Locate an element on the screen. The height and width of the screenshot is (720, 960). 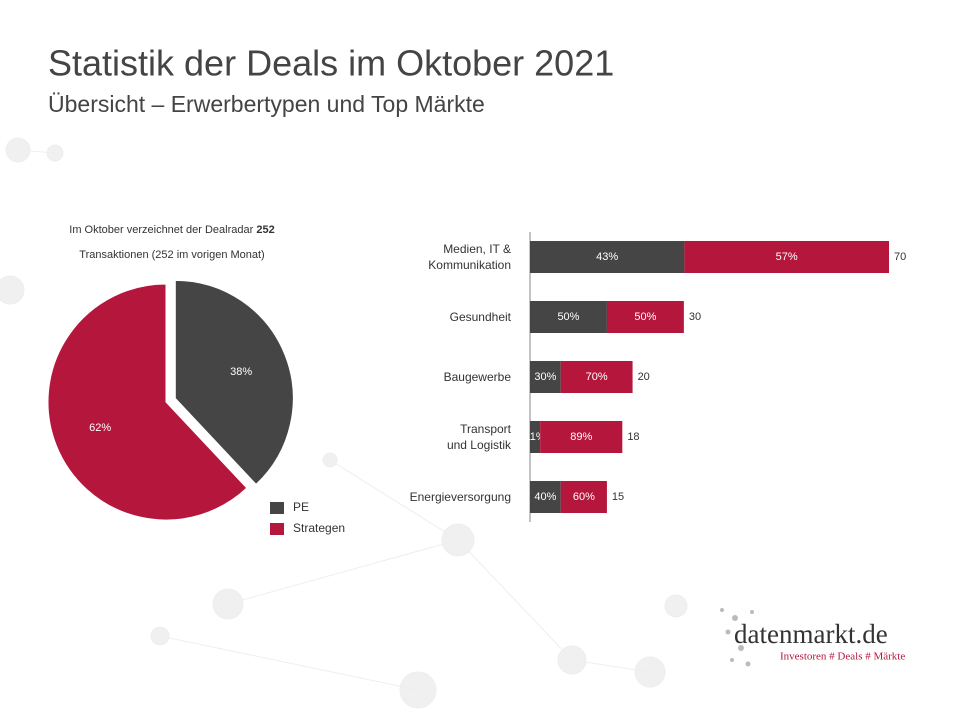
bar-label: 89% is located at coordinates (581, 437).